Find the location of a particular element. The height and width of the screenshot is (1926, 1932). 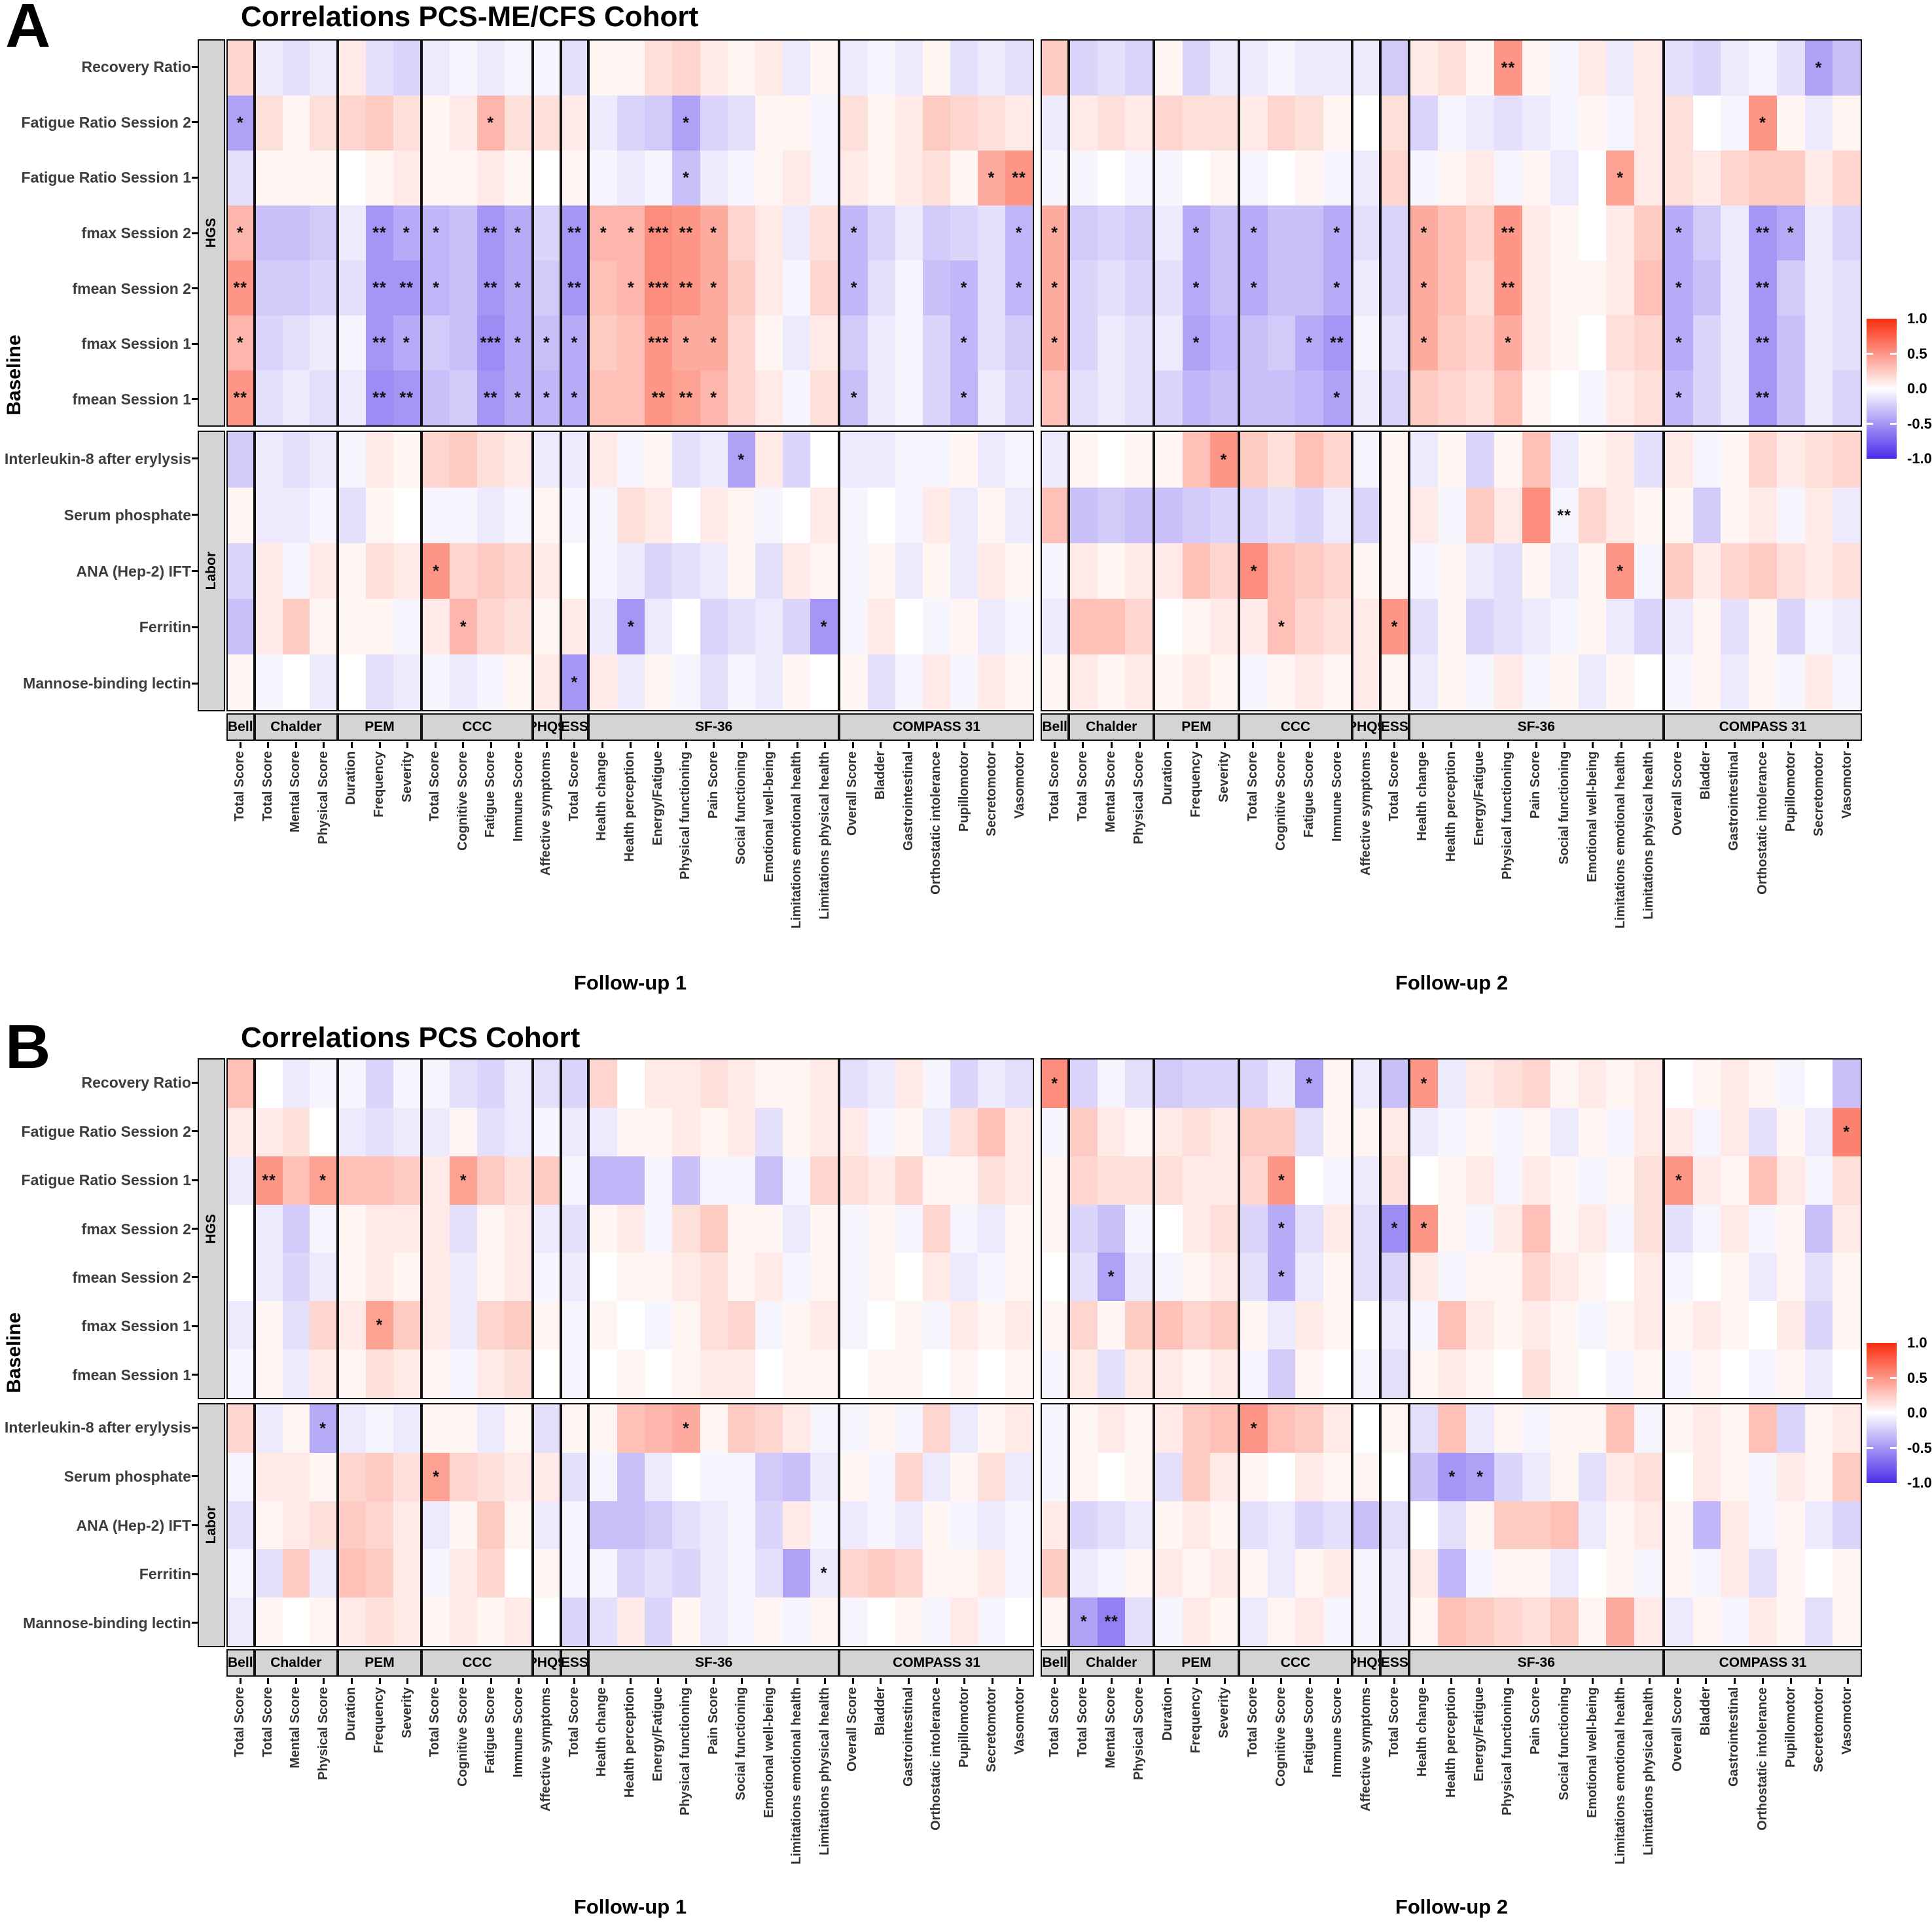

row-label: fmean Session 1 is located at coordinates (131, 399).